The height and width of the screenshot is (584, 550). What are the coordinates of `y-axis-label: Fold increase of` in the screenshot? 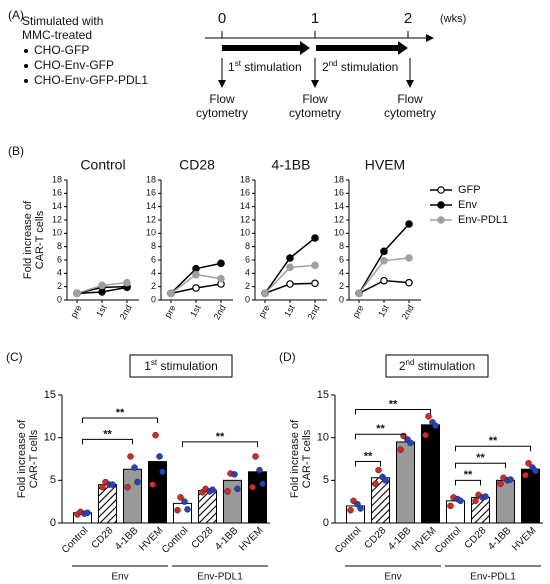 It's located at (295, 458).